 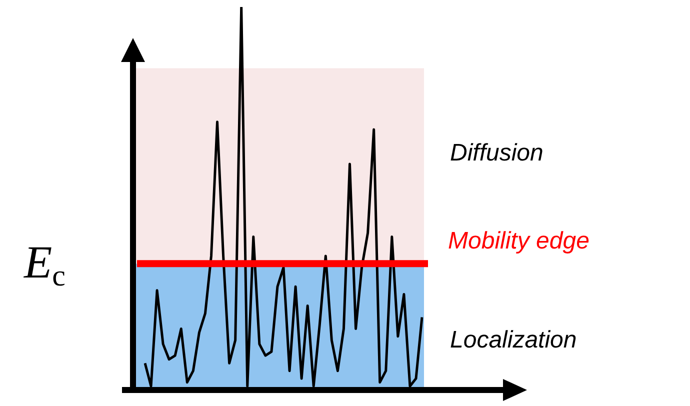 I want to click on ref-line-label: Mobility edge, so click(x=519, y=240).